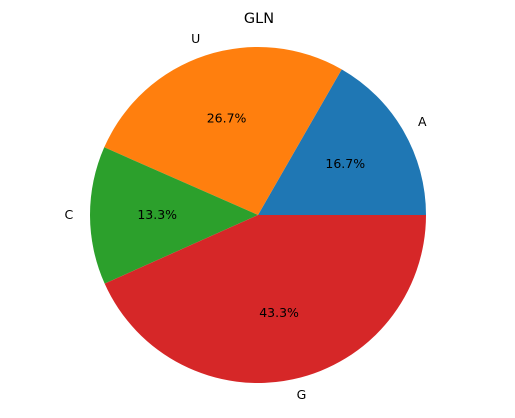 The width and height of the screenshot is (515, 418). Describe the element at coordinates (345, 163) in the screenshot. I see `percent-label-a: 16.7%` at that location.